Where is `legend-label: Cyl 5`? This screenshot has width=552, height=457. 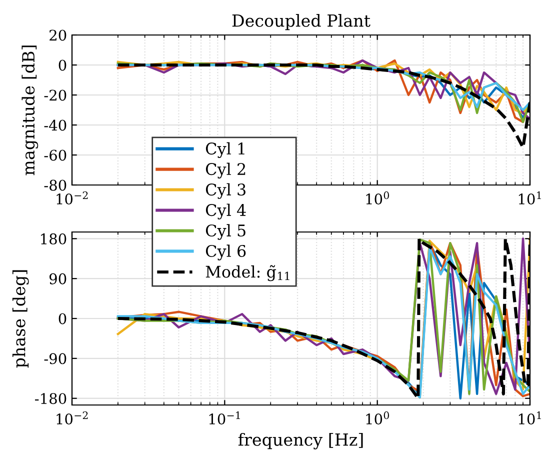
legend-label: Cyl 5 is located at coordinates (226, 232).